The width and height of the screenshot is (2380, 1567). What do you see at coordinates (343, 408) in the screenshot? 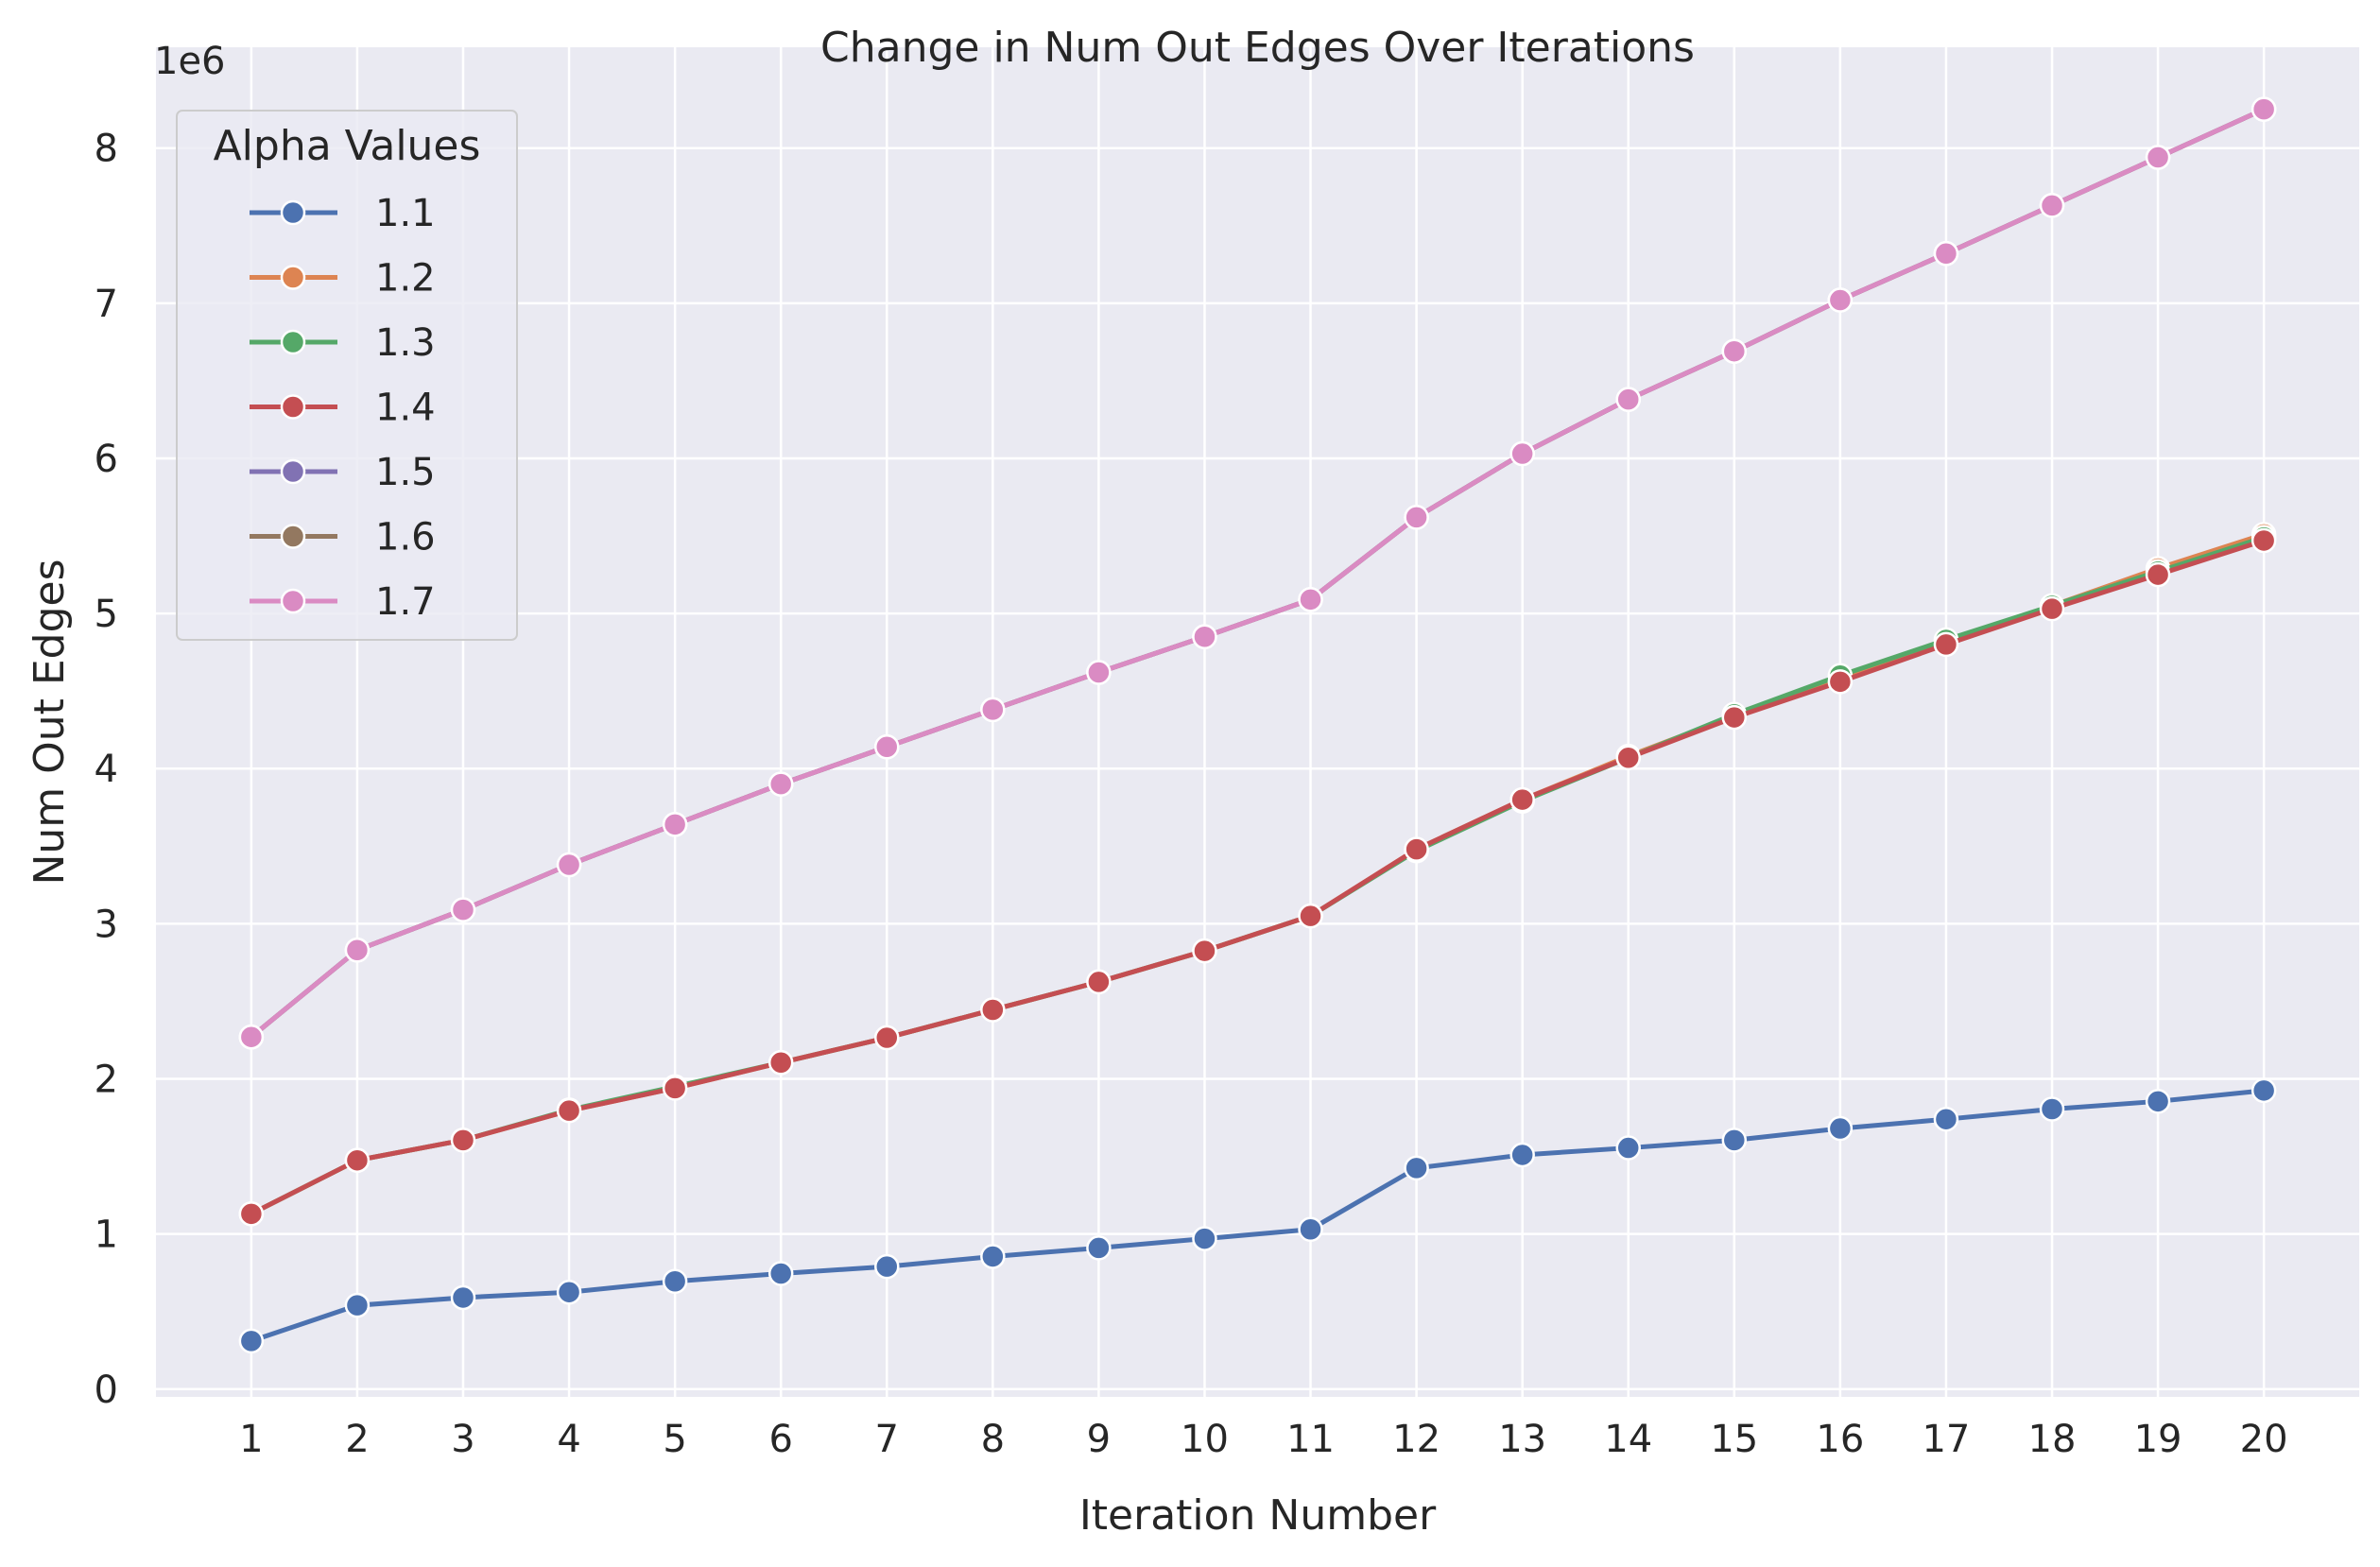
I see `legend-items: 1.1 1.2 1.3 1.4 1.5 1.6 1.7` at bounding box center [343, 408].